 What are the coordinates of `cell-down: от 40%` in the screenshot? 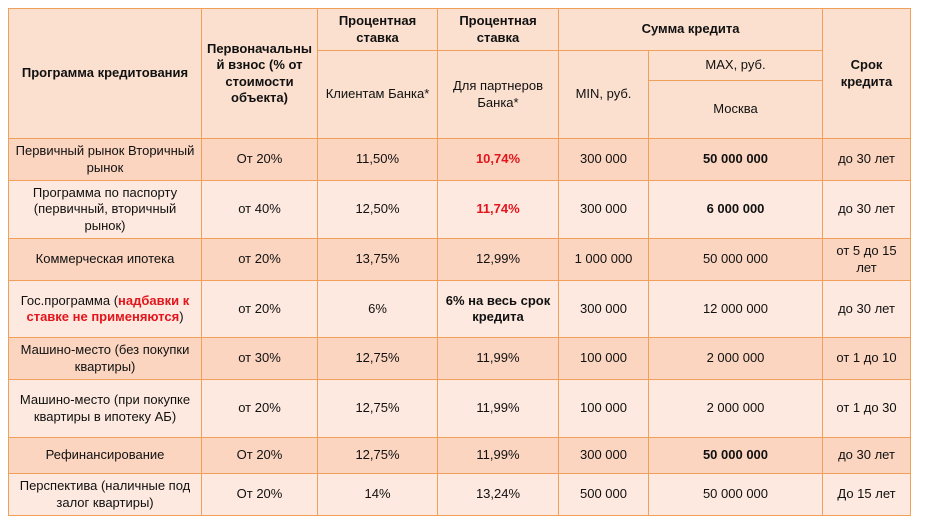 It's located at (259, 209).